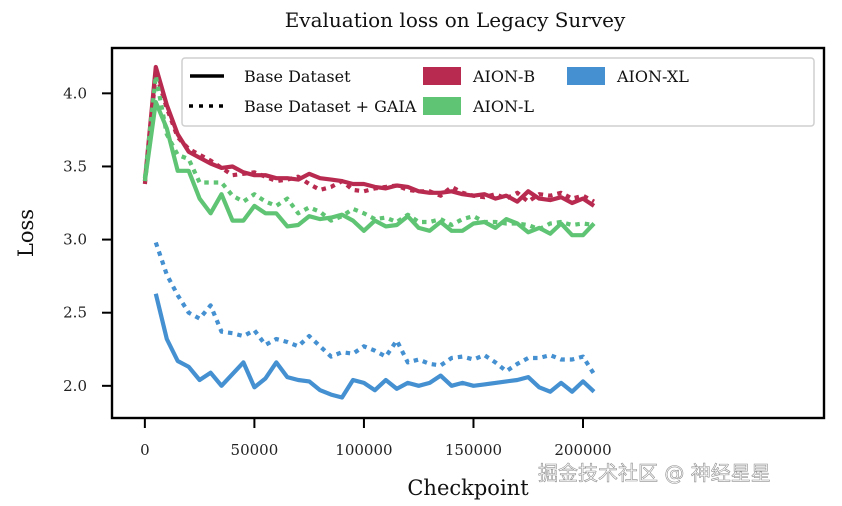 Image resolution: width=842 pixels, height=506 pixels. I want to click on y-axis: 2.0 2.5 3.0 3.5 4.0, so click(87, 239).